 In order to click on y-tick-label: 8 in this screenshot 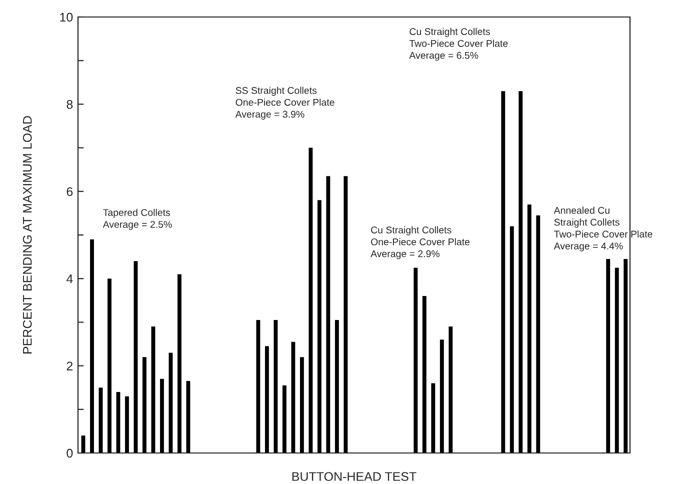, I will do `click(69, 104)`.